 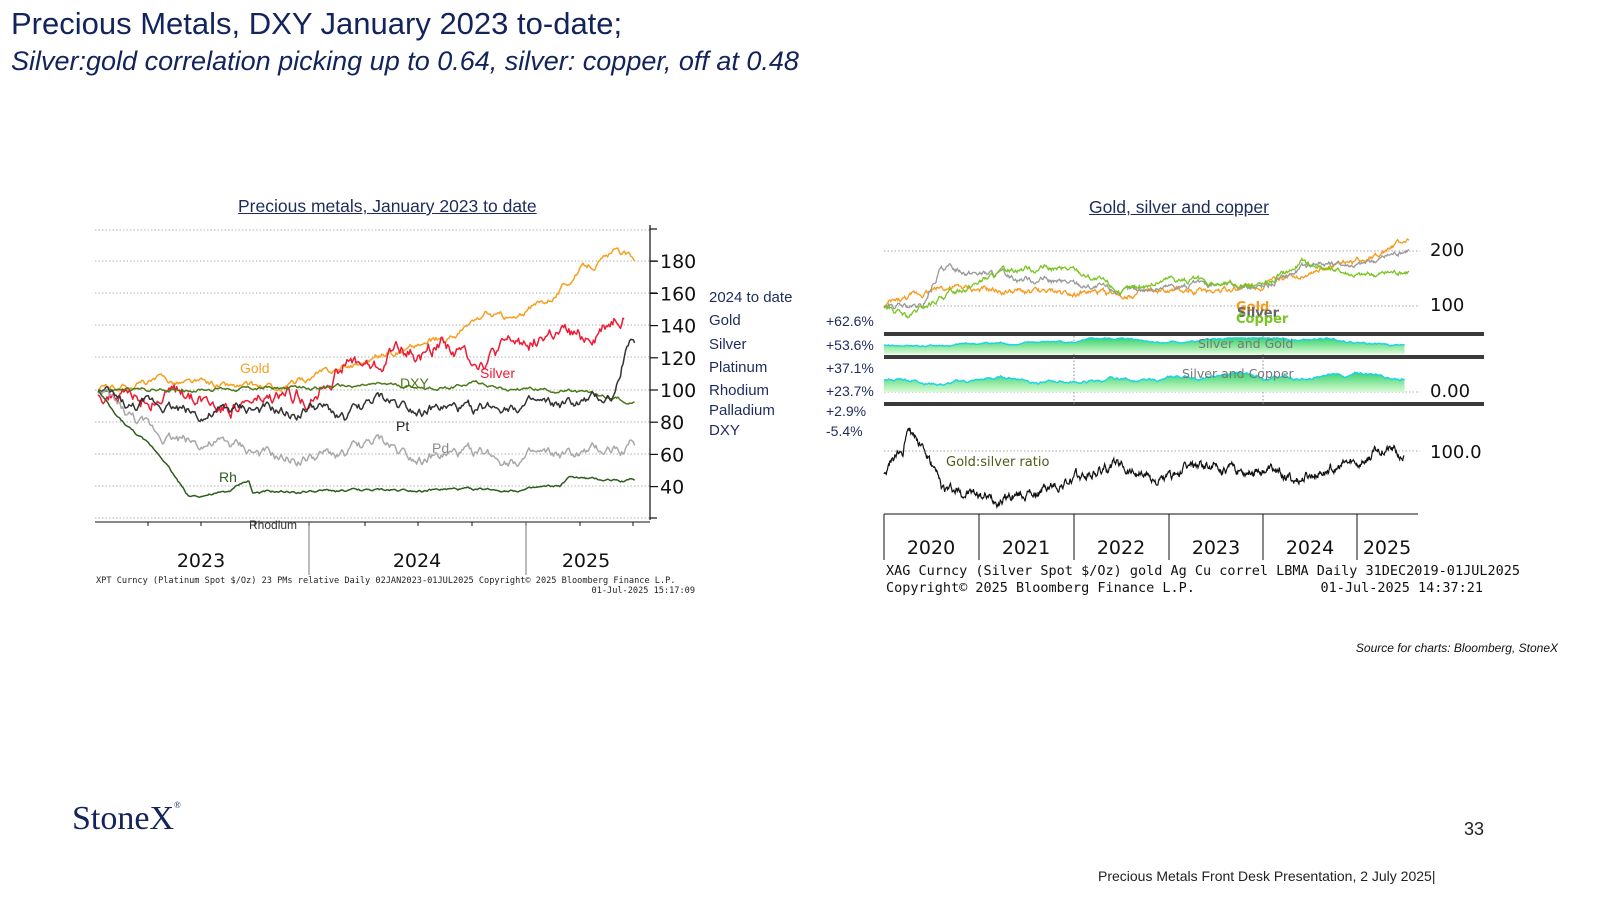 I want to click on label-rh: Rh, so click(x=228, y=477).